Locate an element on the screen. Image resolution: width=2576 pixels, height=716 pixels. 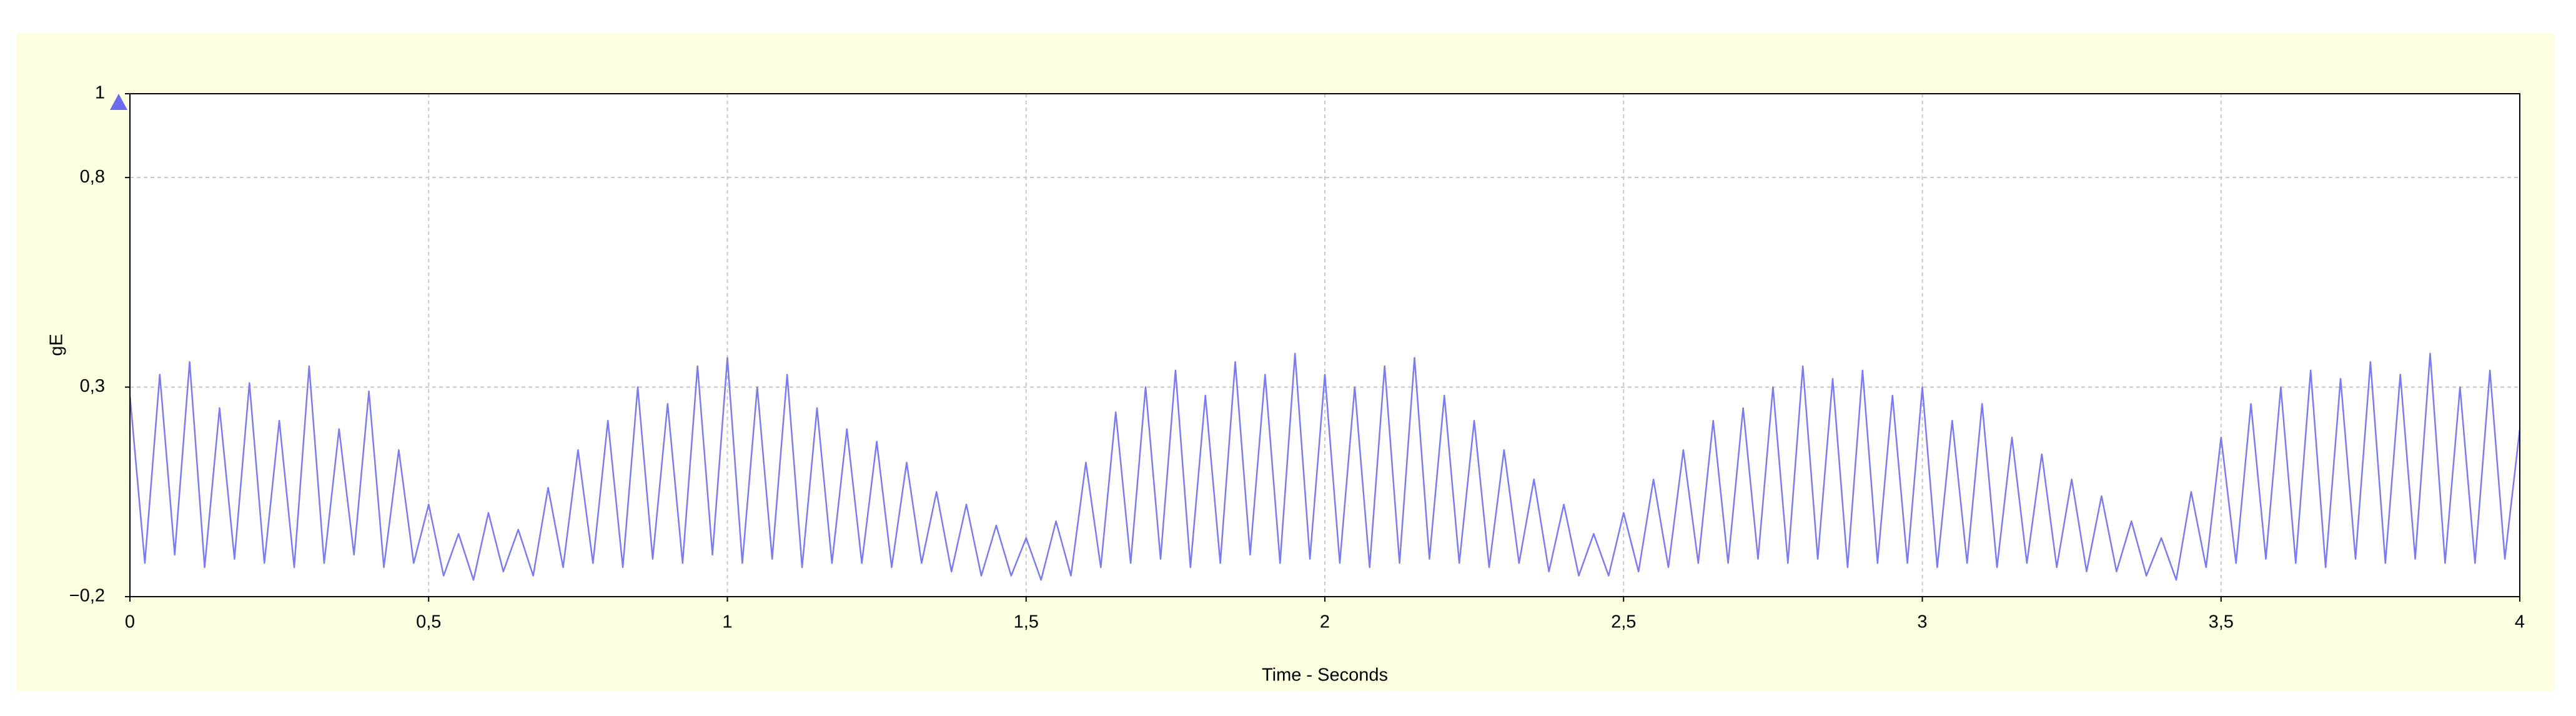
y-tick-label: 1 is located at coordinates (100, 93).